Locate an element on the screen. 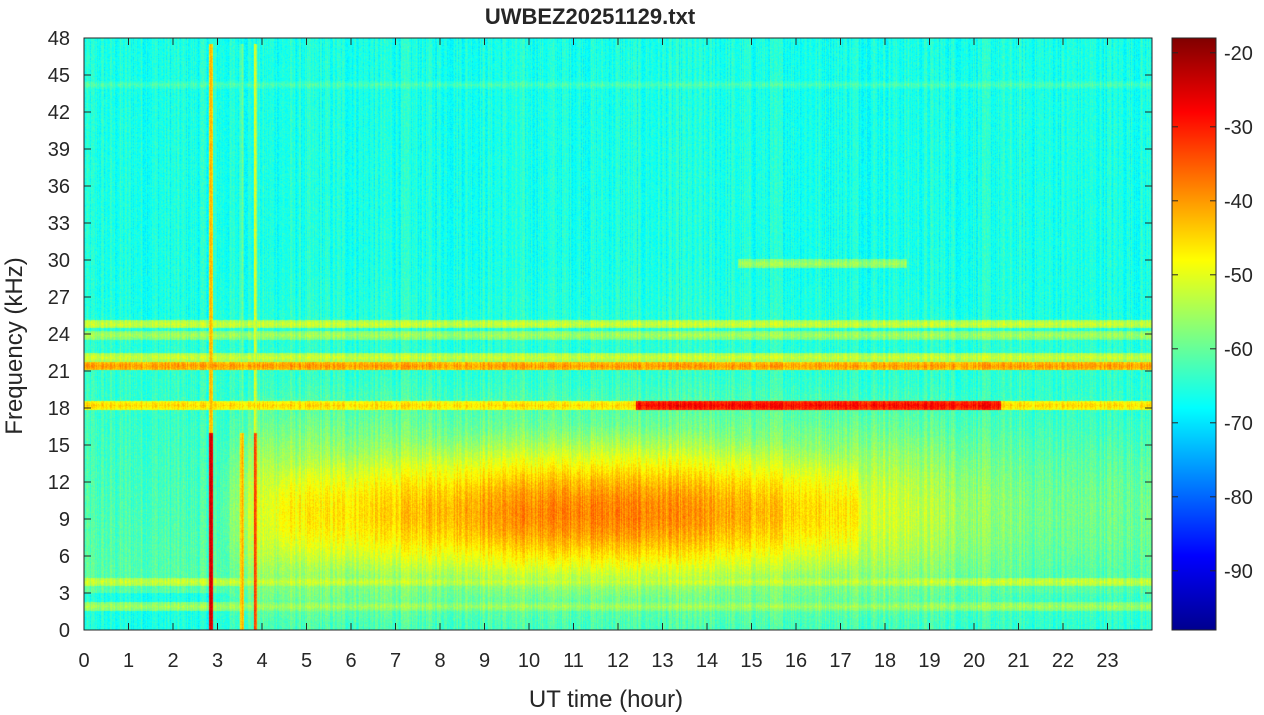 This screenshot has width=1264, height=715. chart-title: UWBEZ20251129.txt is located at coordinates (590, 16).